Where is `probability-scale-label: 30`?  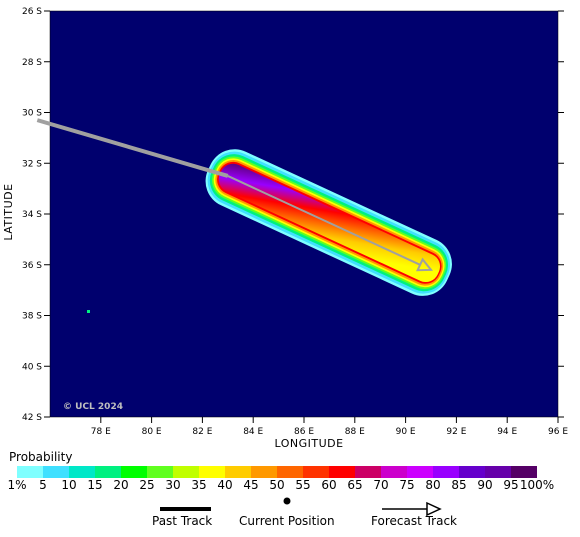 probability-scale-label: 30 is located at coordinates (173, 485).